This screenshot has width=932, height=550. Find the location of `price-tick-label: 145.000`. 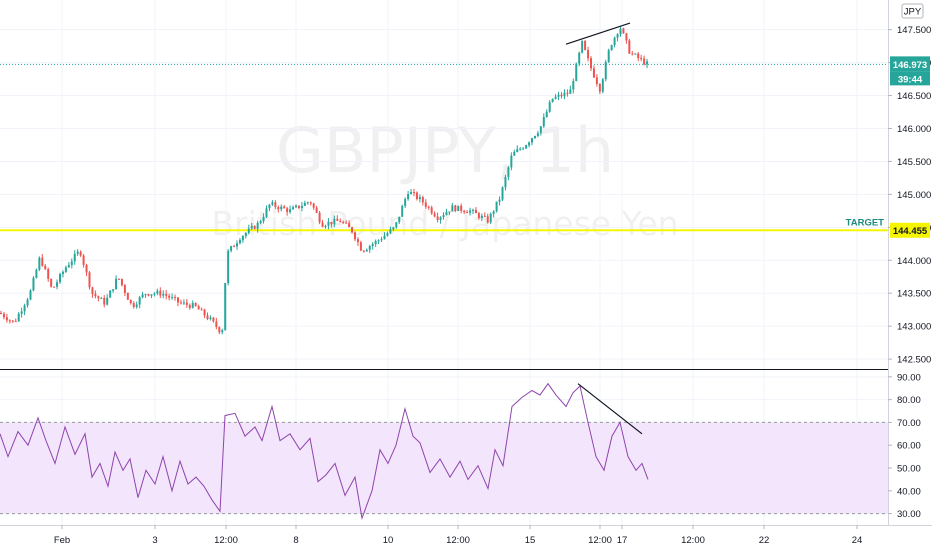

price-tick-label: 145.000 is located at coordinates (914, 195).